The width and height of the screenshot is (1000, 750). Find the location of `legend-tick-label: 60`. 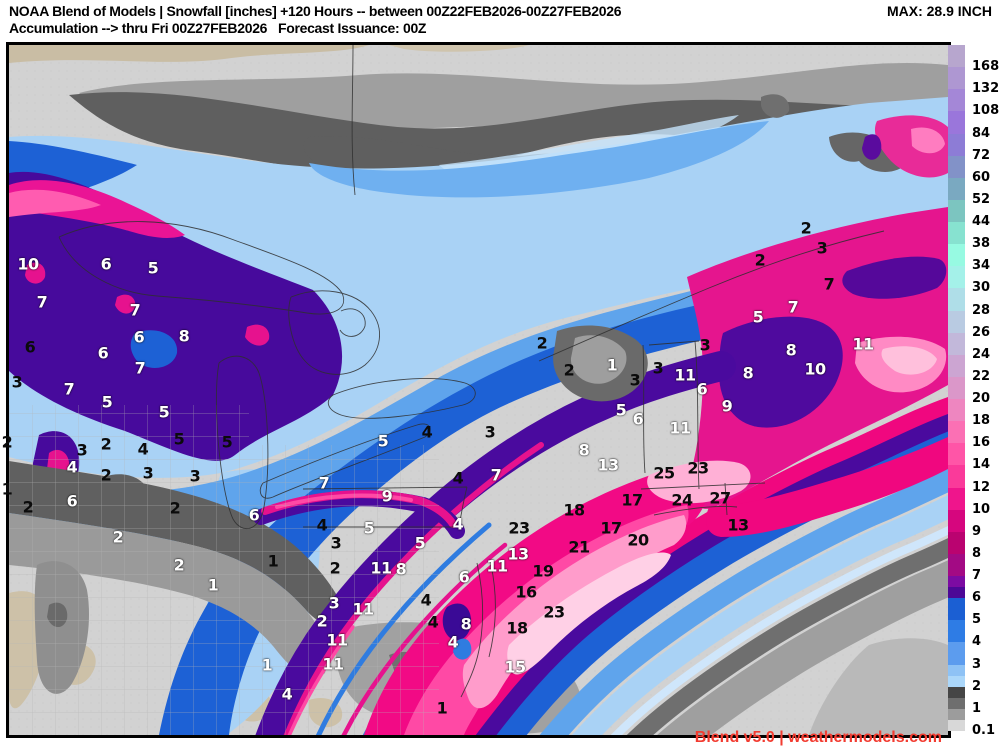

legend-tick-label: 60 is located at coordinates (981, 177).